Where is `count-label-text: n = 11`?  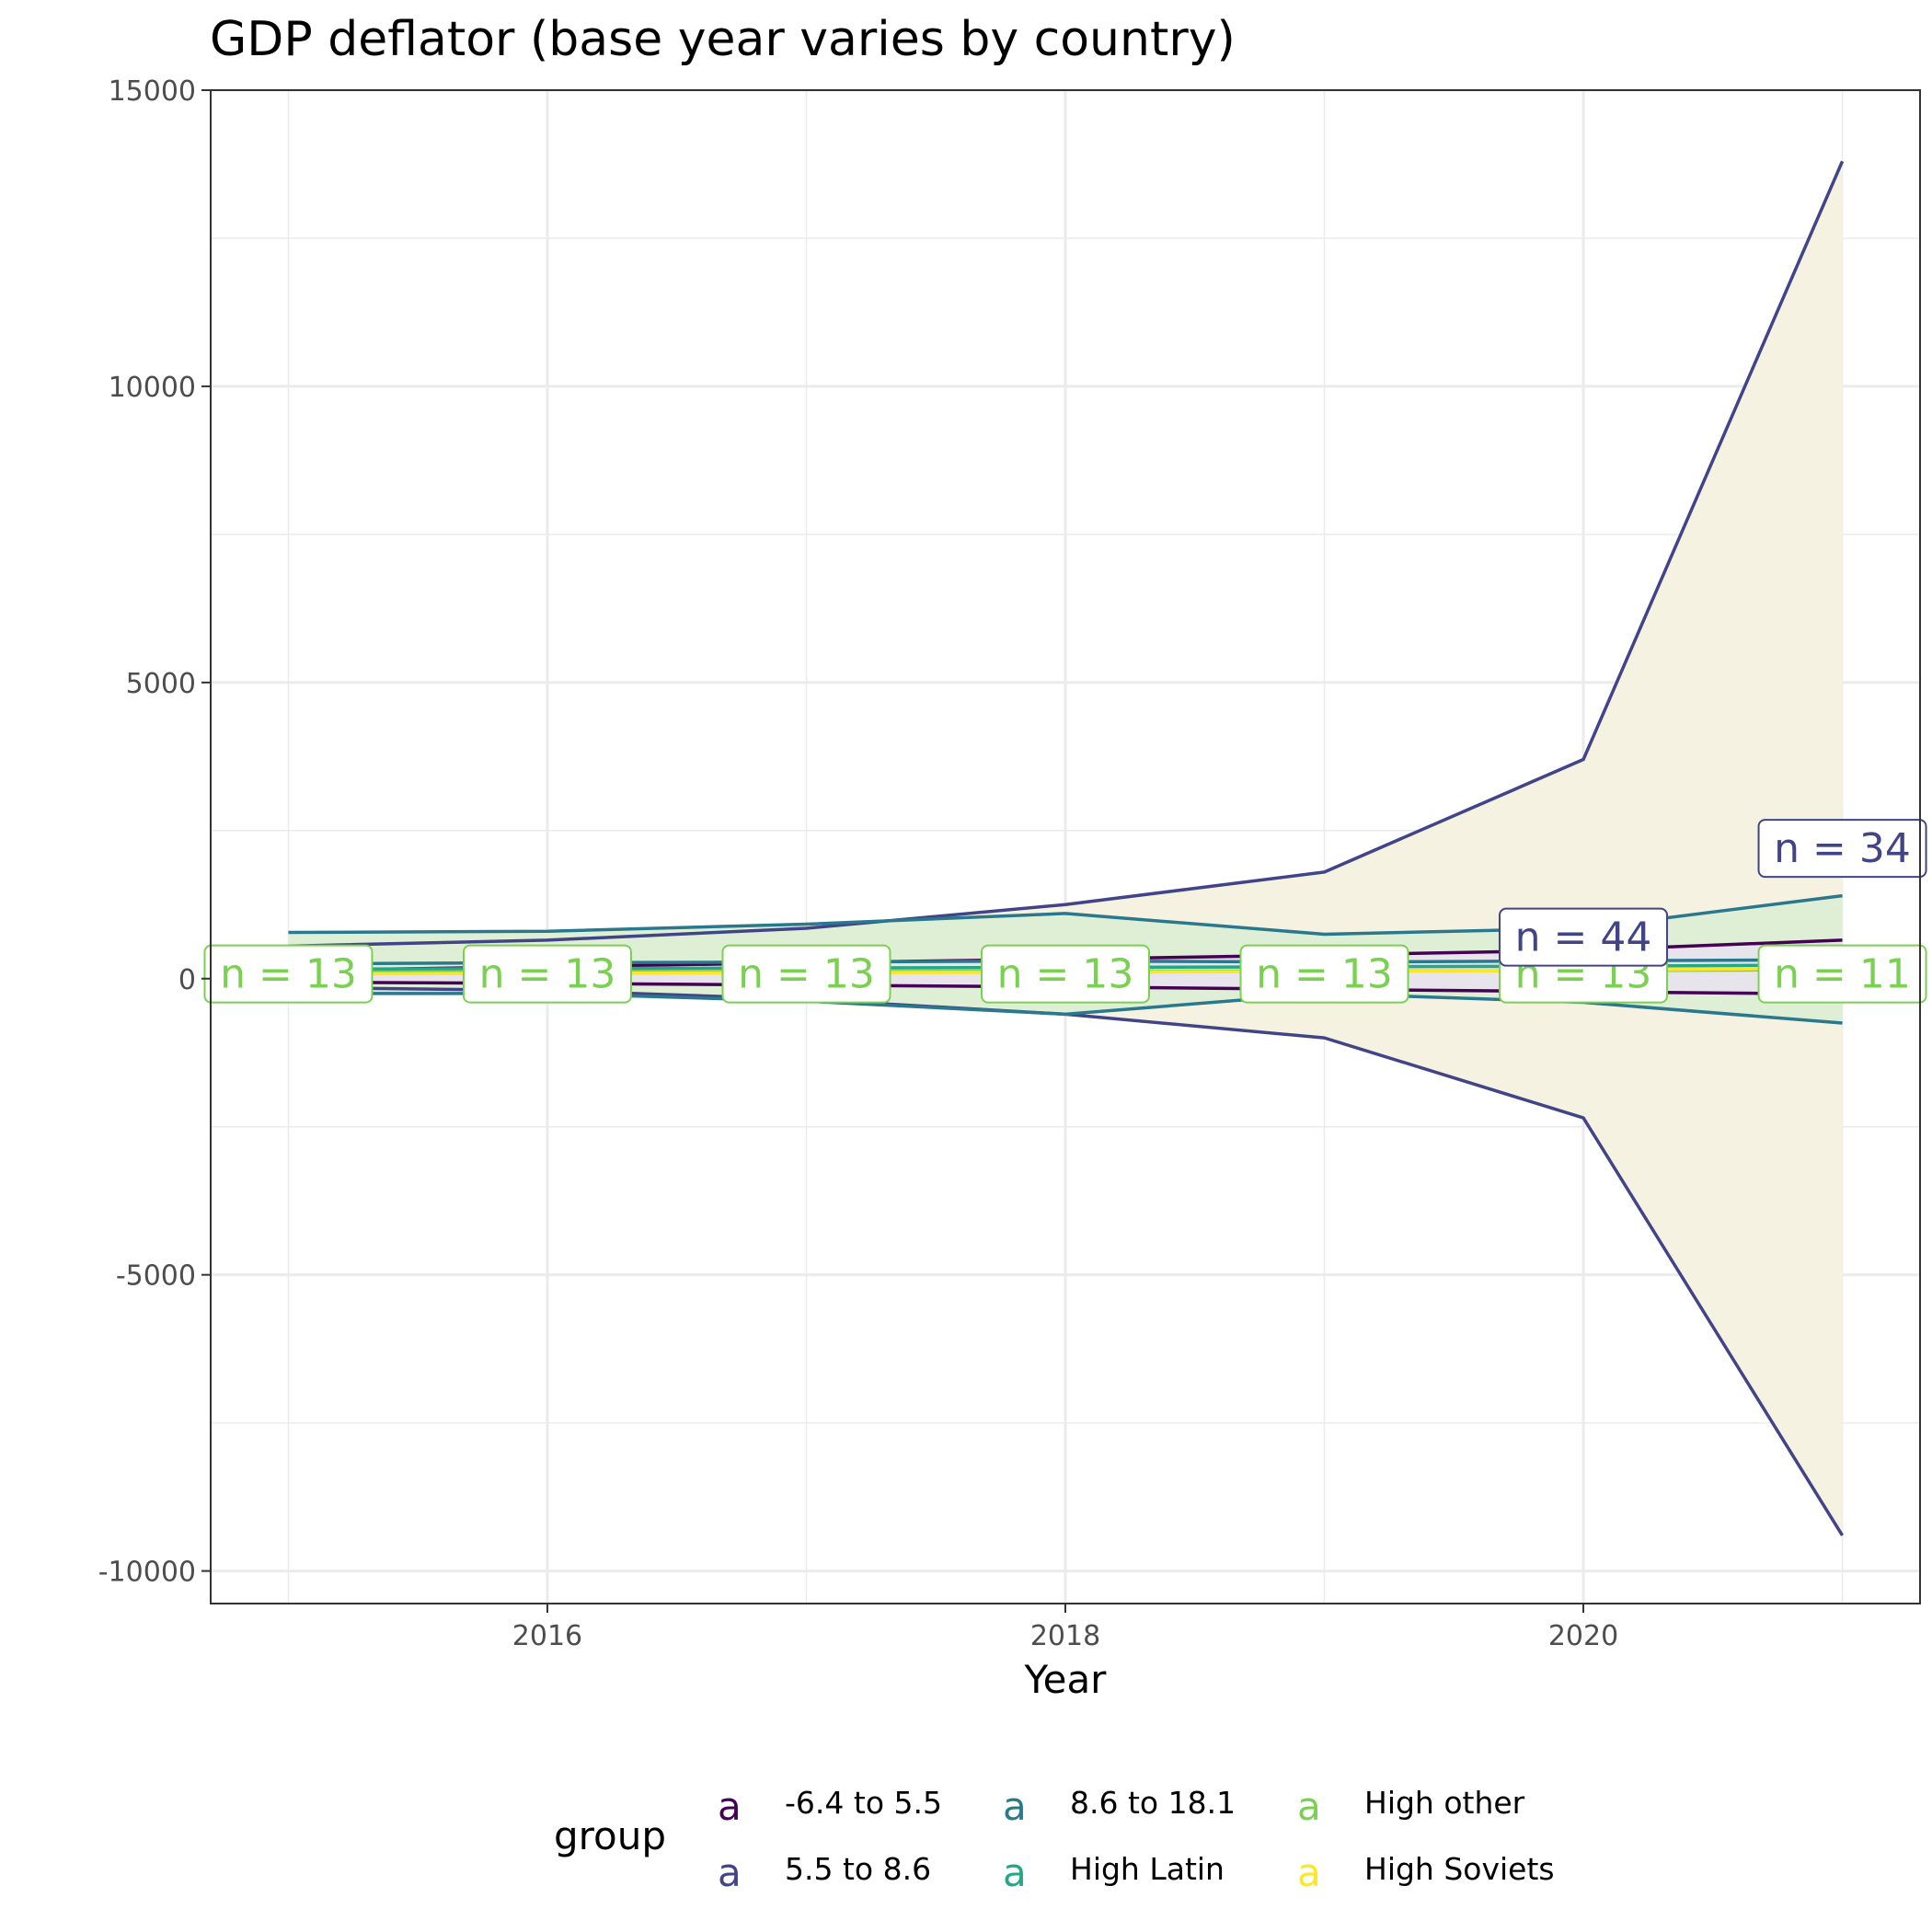
count-label-text: n = 11 is located at coordinates (1842, 974).